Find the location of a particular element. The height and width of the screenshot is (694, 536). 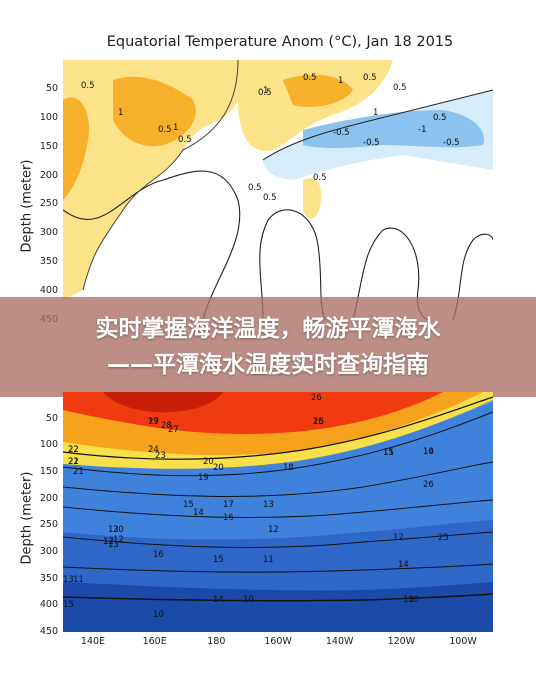

warm-anomaly-region-west is located at coordinates (150, 180).